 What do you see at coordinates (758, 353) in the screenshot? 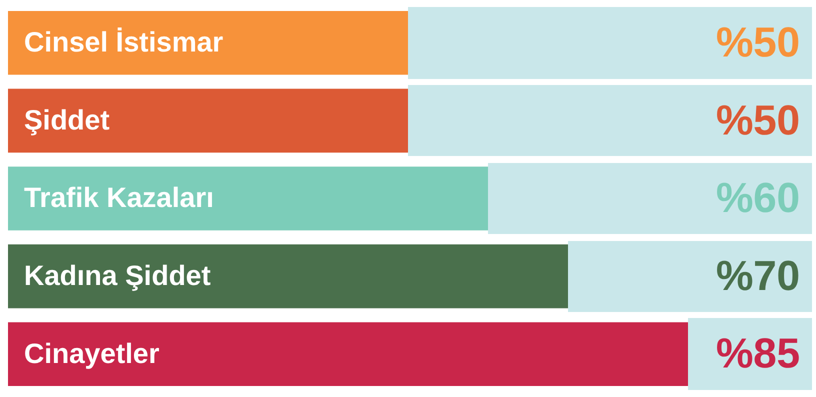
I see `data-label: %85` at bounding box center [758, 353].